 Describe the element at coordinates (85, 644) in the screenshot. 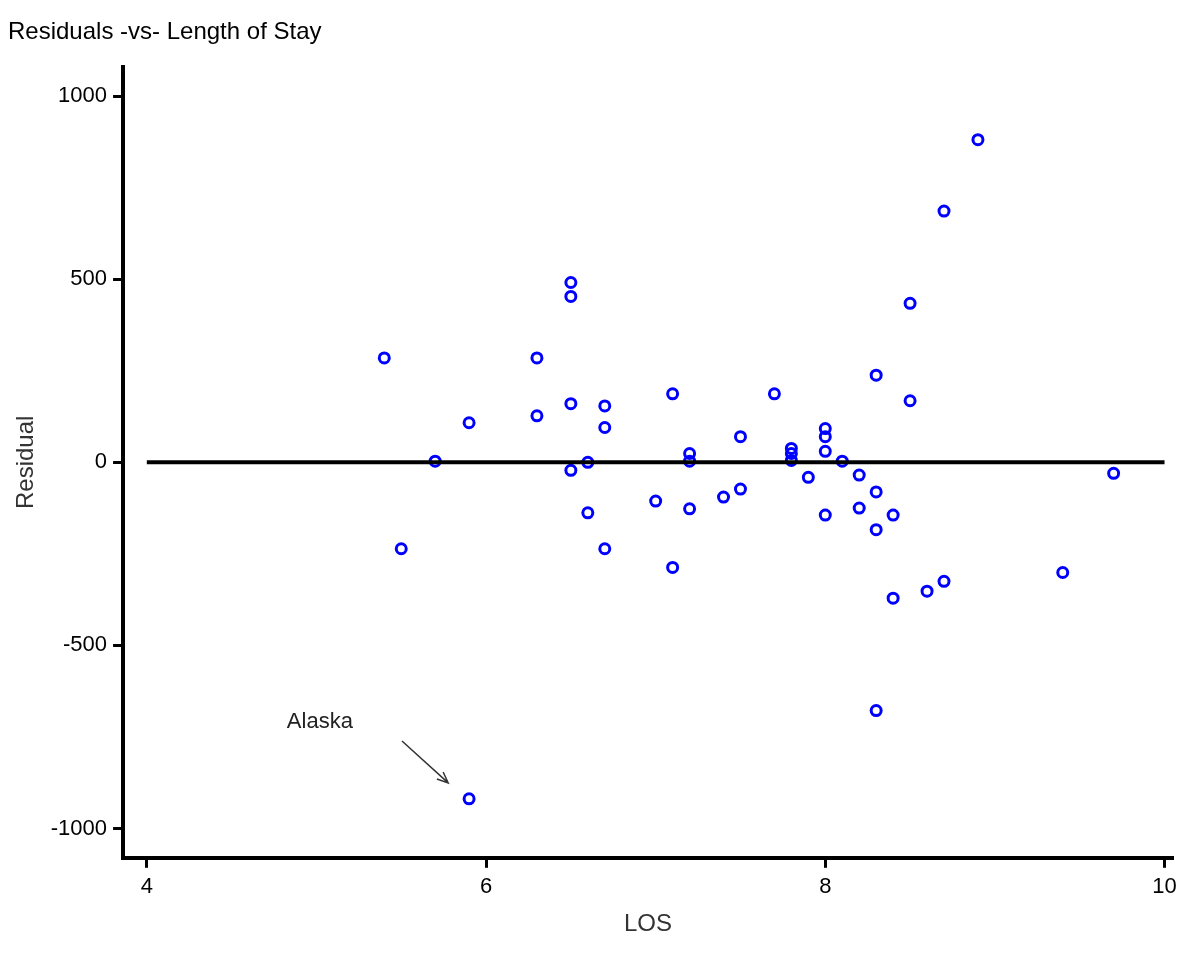

I see `y-tick-label: -500` at that location.